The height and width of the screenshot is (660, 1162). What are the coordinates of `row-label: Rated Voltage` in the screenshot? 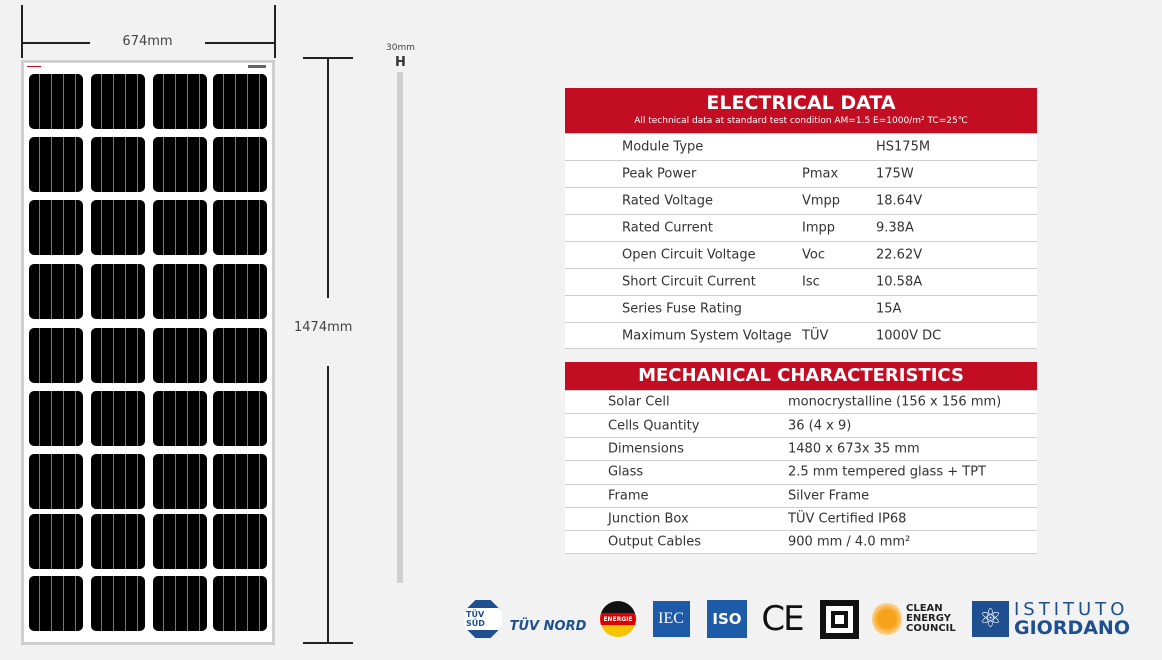 It's located at (667, 201).